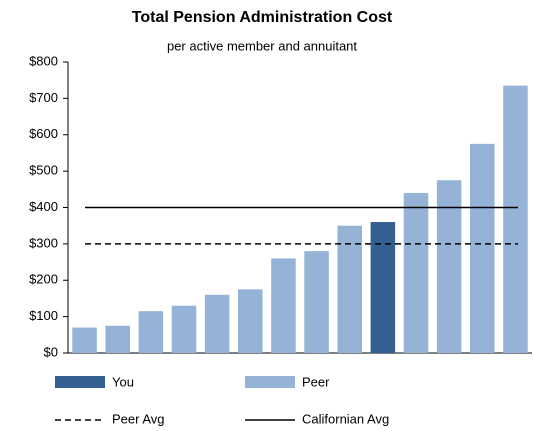 This screenshot has height=431, width=534. What do you see at coordinates (138, 418) in the screenshot?
I see `legend-label: Peer Avg` at bounding box center [138, 418].